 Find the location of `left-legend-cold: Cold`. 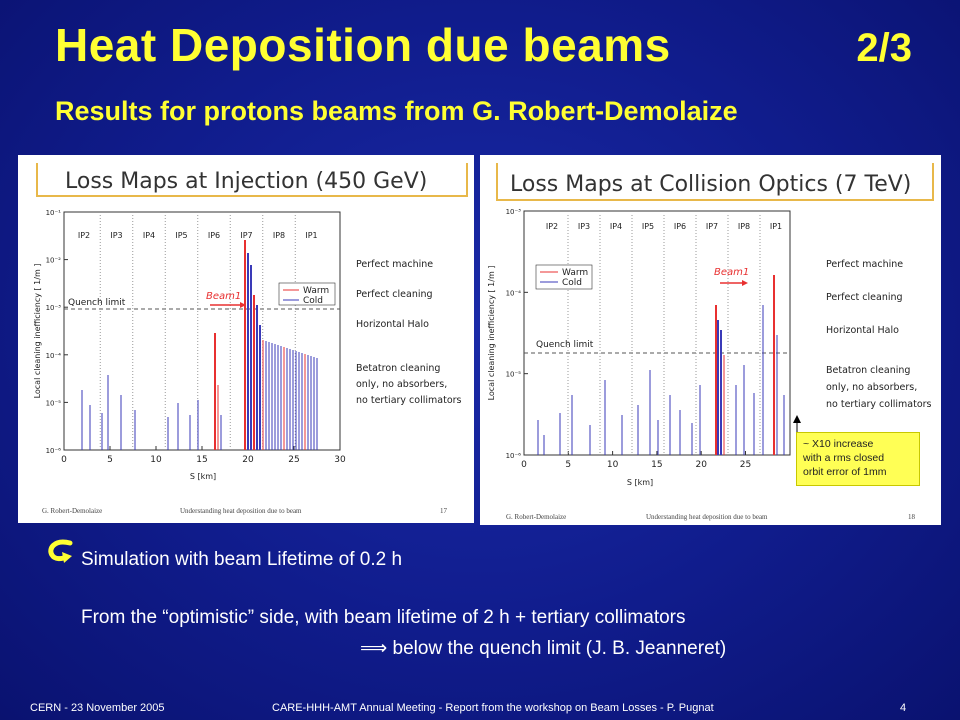

left-legend-cold: Cold is located at coordinates (313, 301).